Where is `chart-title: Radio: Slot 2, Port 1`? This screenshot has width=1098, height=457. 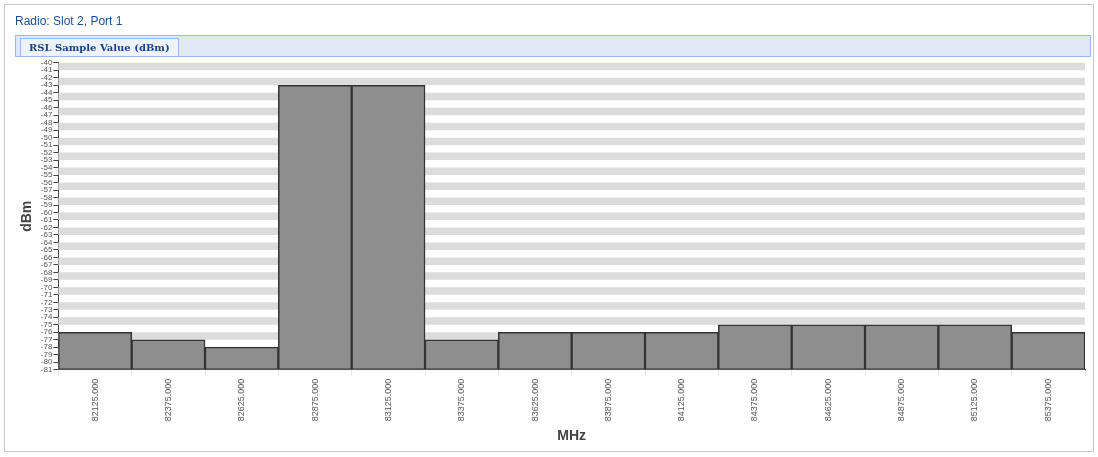
chart-title: Radio: Slot 2, Port 1 is located at coordinates (69, 21).